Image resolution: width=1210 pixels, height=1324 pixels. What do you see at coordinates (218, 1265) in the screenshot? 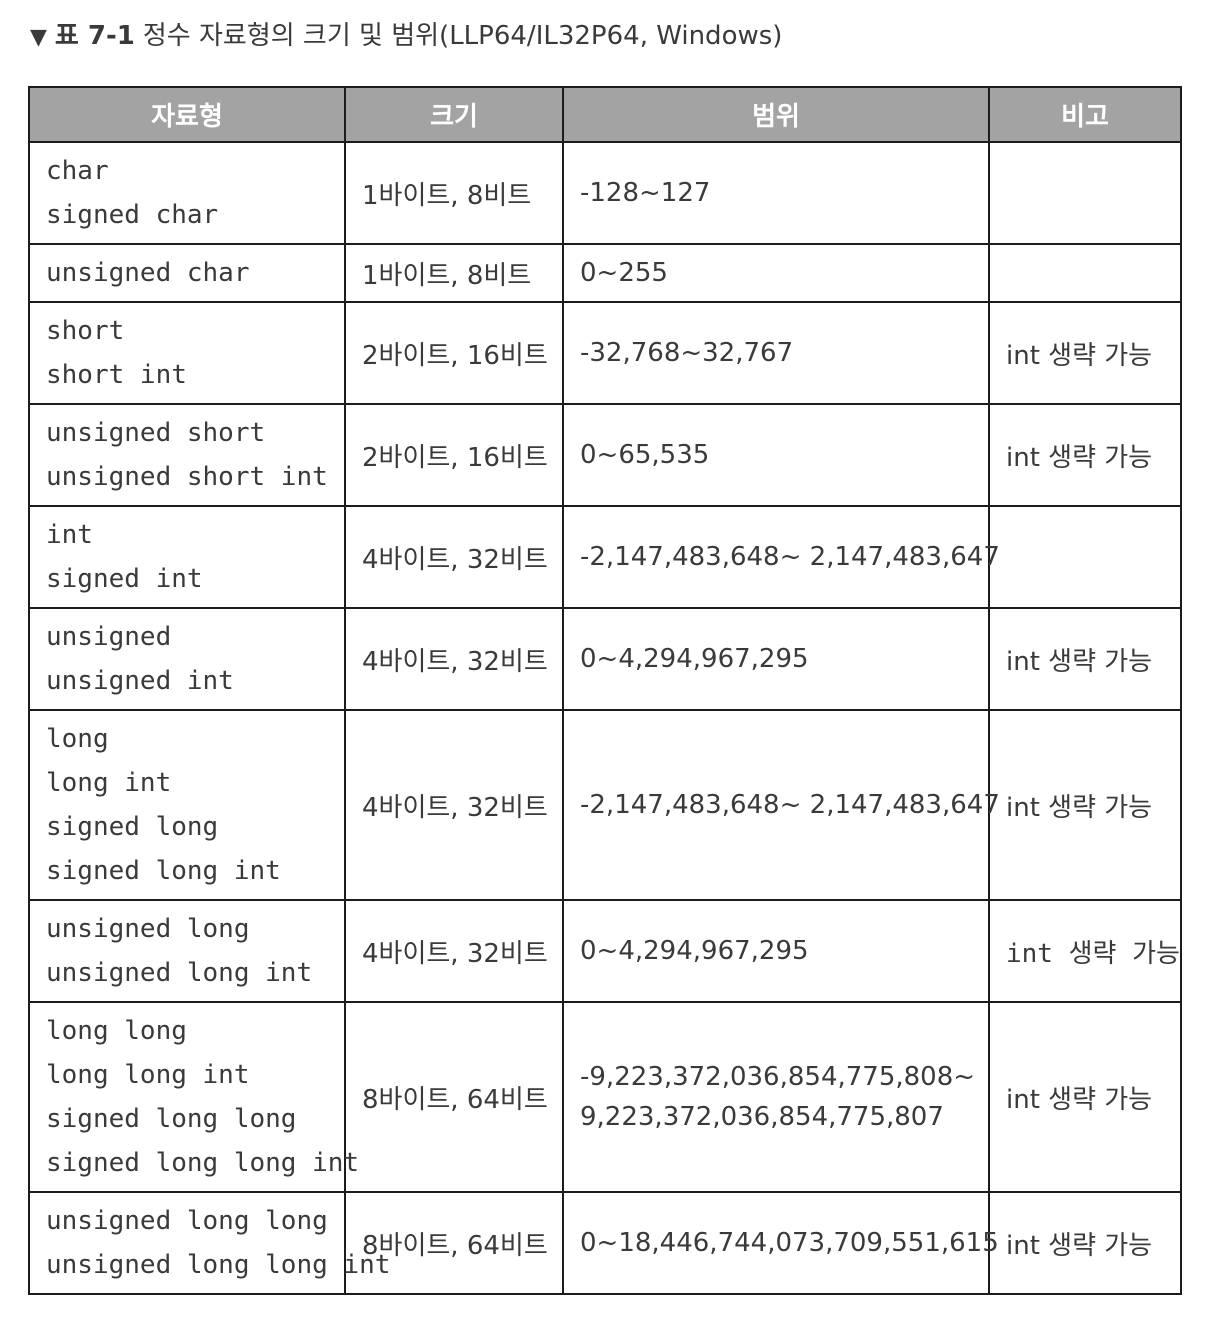
I see `type-name: unsigned long long int` at bounding box center [218, 1265].